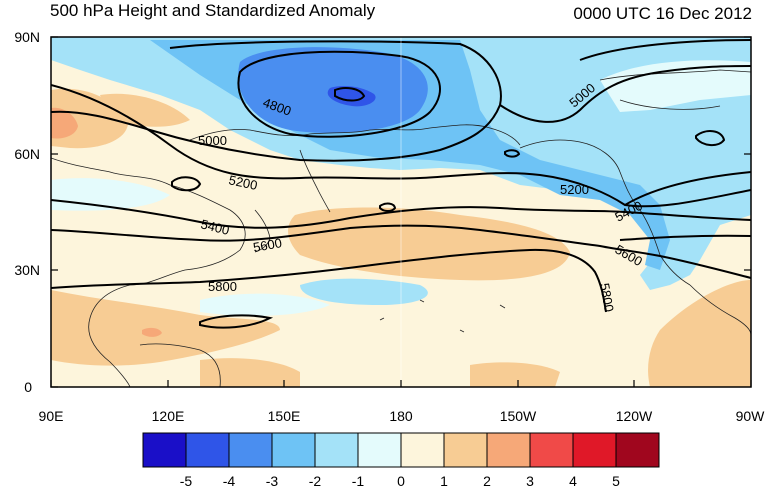  I want to click on coastline-siberia, so click(355, 135).